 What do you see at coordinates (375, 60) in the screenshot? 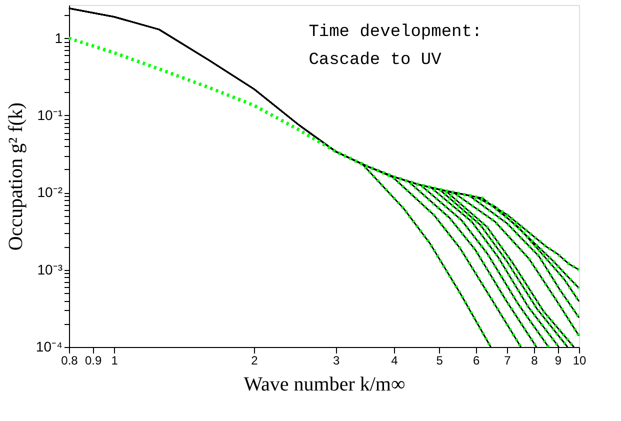
I see `annotation: Cascade to UV` at bounding box center [375, 60].